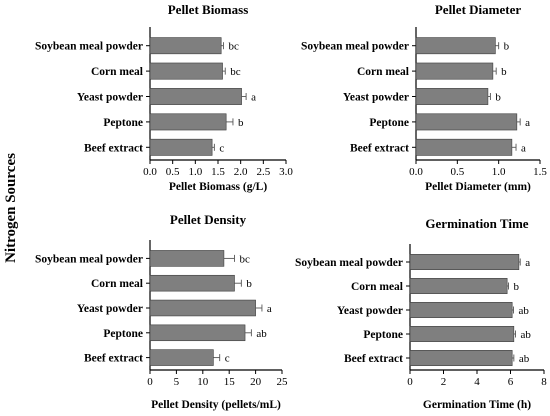 This screenshot has height=416, width=550. Describe the element at coordinates (177, 382) in the screenshot. I see `x-tick-label: 5` at that location.